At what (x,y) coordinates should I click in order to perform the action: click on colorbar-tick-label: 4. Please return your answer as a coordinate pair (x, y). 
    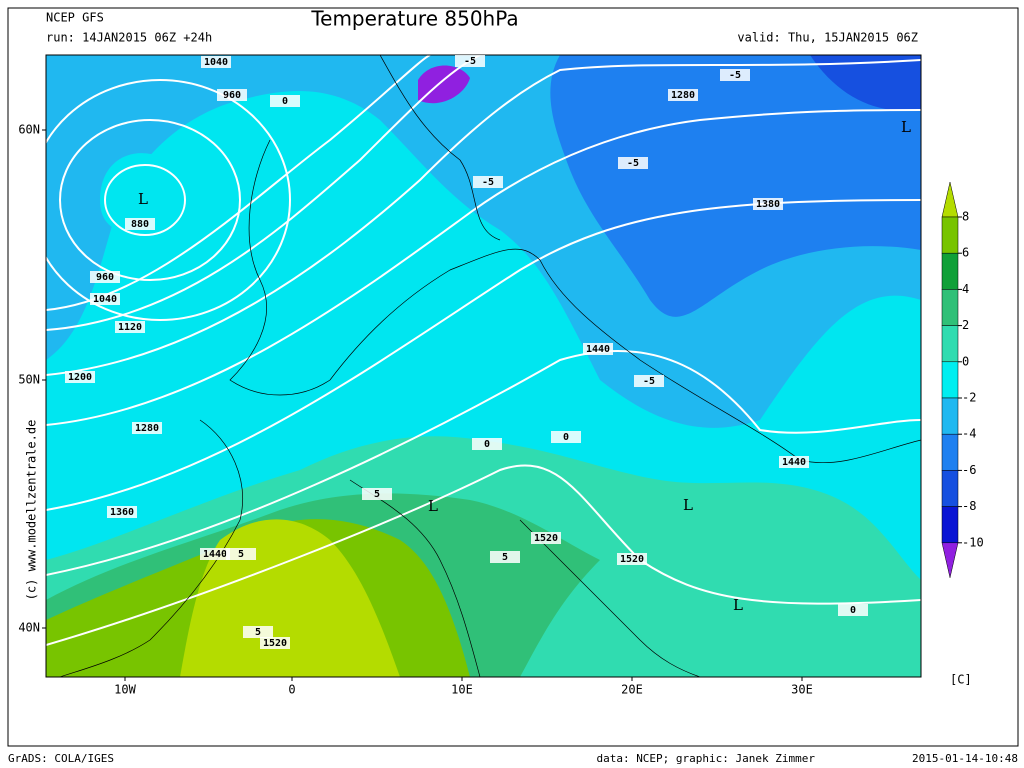
    Looking at the image, I should click on (965, 289).